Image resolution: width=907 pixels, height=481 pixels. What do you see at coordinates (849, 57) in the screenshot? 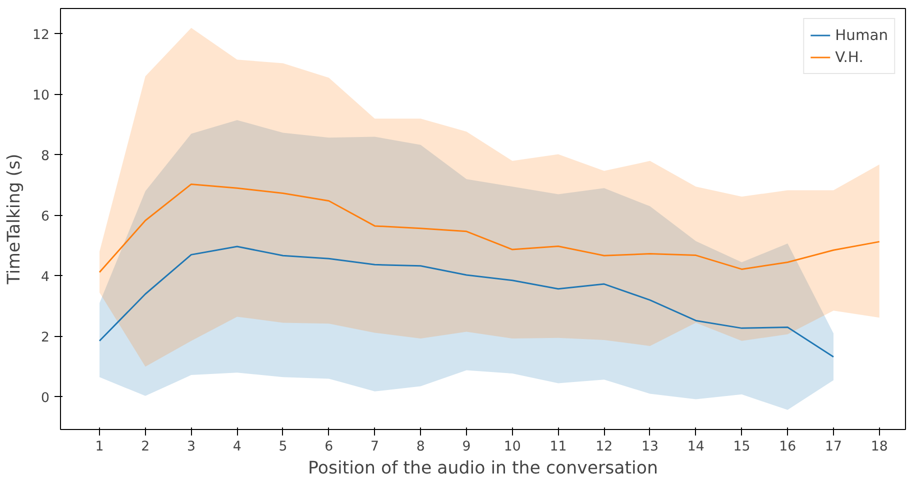
I see `legend-label: V.H.` at bounding box center [849, 57].